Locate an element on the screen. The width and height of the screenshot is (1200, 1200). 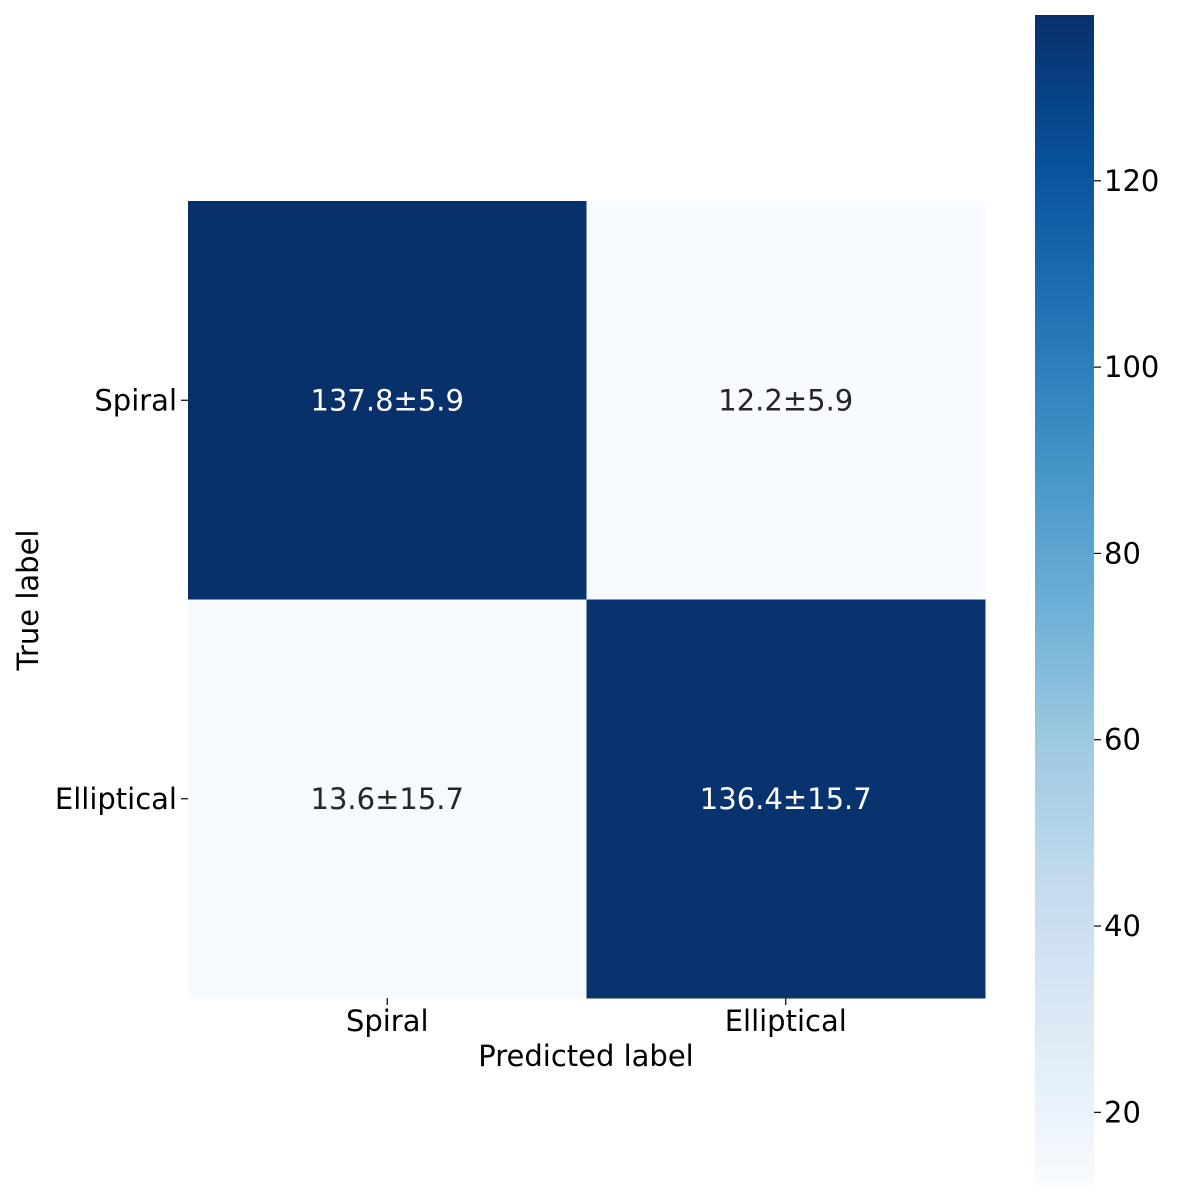
colorbar-tick-label-0: 20 is located at coordinates (1122, 1112).